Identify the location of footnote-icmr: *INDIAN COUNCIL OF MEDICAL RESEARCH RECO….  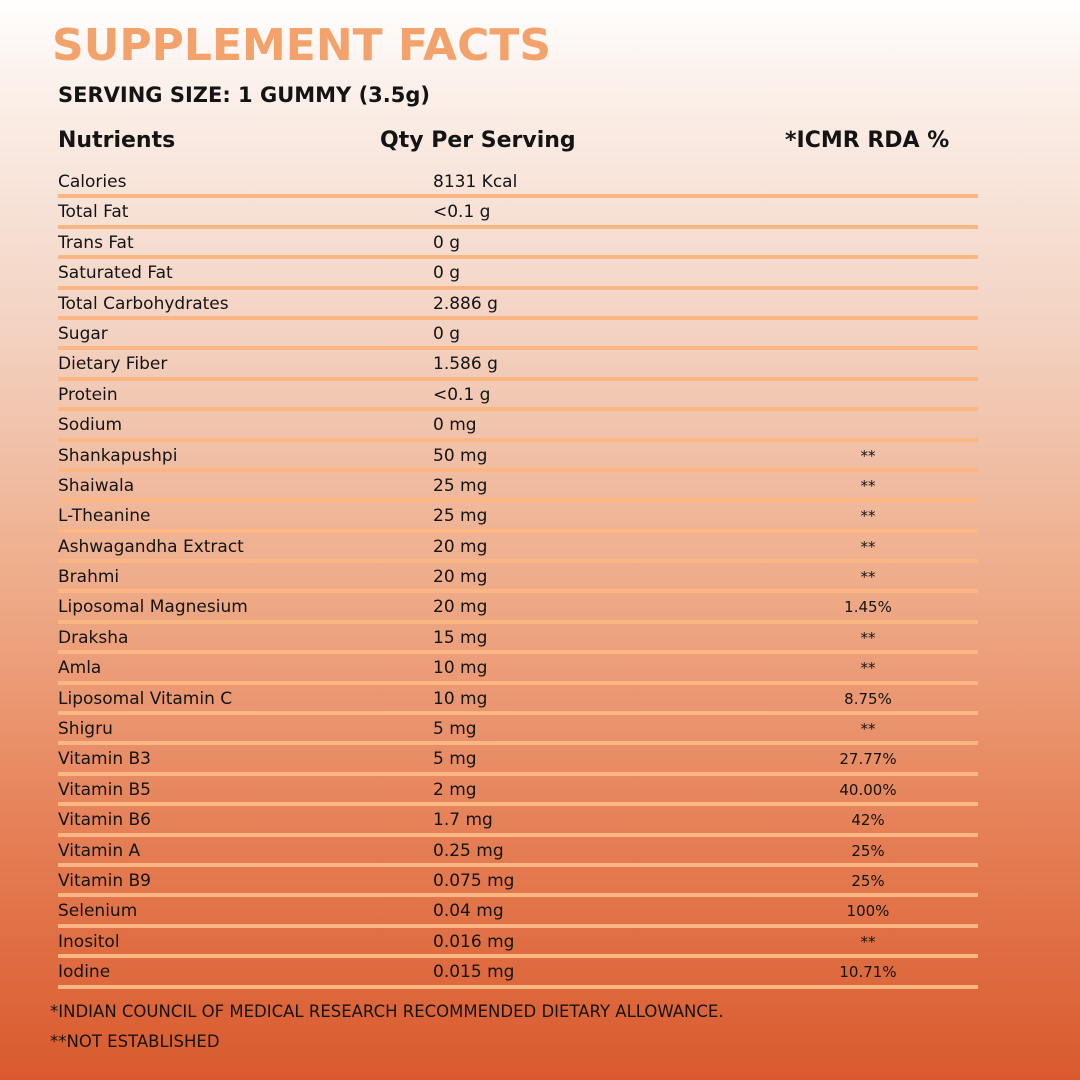
(387, 1011).